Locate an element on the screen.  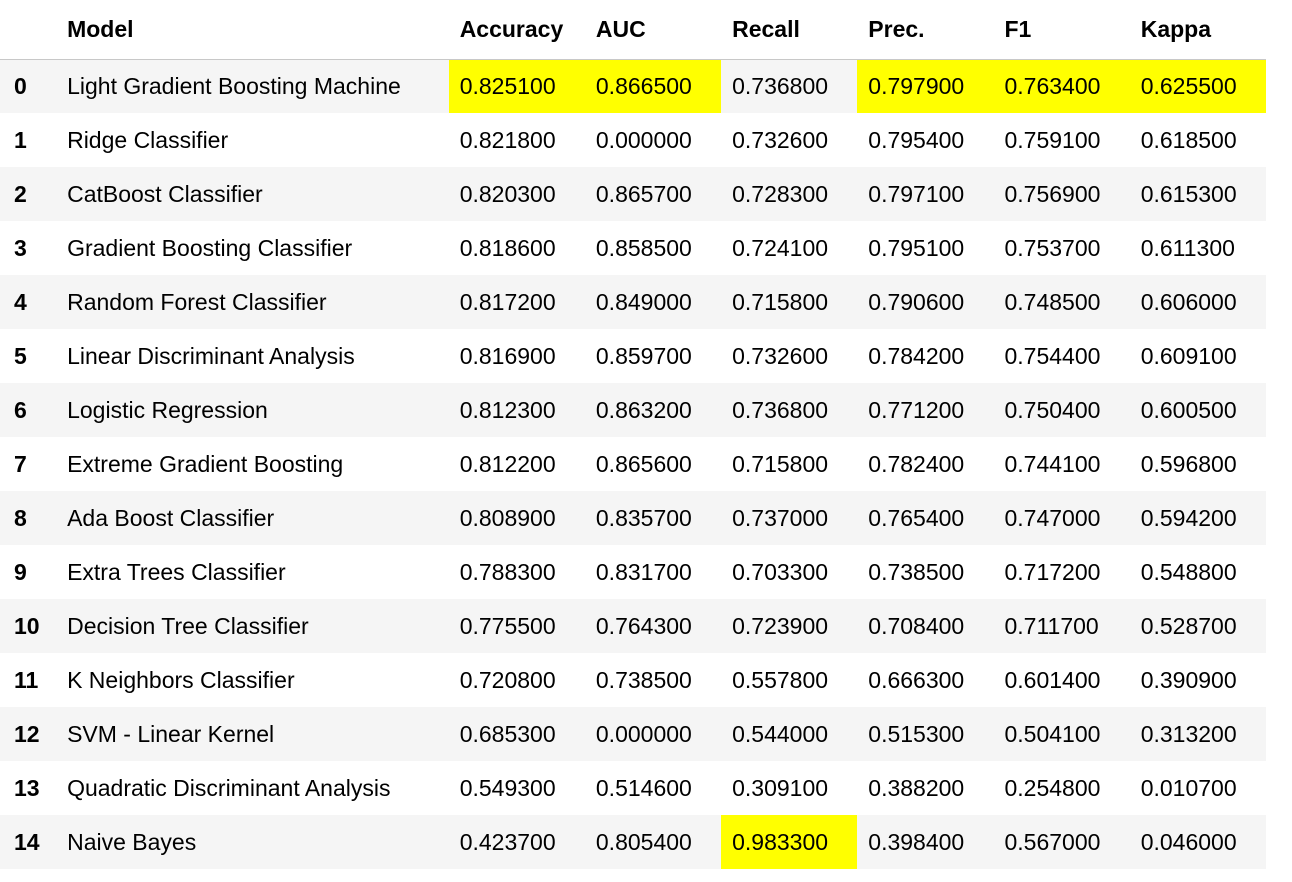
model-name-cell: K Neighbors Classifier is located at coordinates (181, 679).